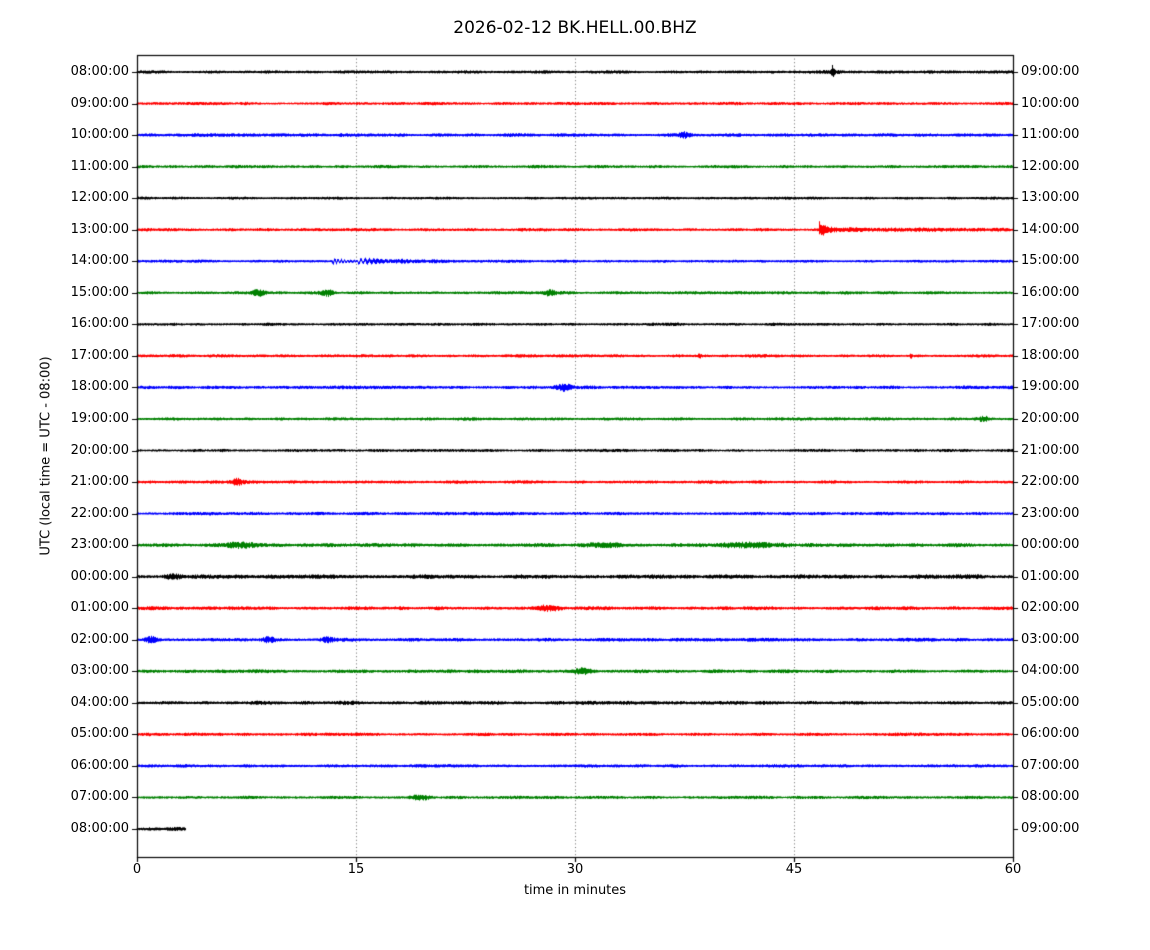 The width and height of the screenshot is (1150, 950). Describe the element at coordinates (99, 418) in the screenshot. I see `row-start-time-utc: 19:00:00` at that location.